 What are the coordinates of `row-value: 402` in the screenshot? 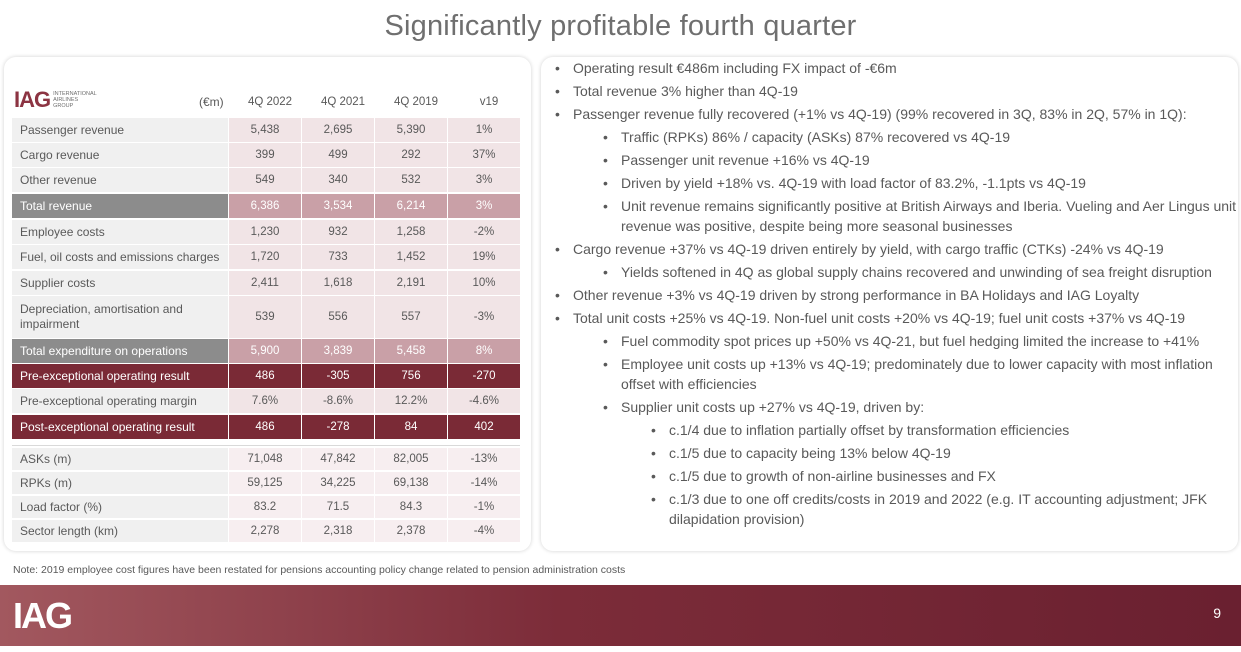 It's located at (484, 427).